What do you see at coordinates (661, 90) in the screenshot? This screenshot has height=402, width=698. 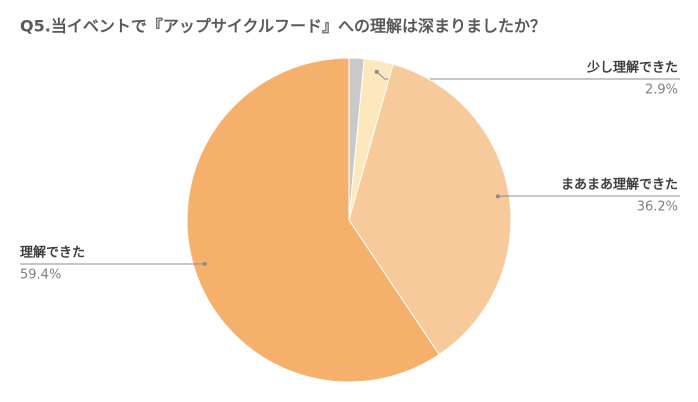 I see `slice-value: 2.9%` at bounding box center [661, 90].